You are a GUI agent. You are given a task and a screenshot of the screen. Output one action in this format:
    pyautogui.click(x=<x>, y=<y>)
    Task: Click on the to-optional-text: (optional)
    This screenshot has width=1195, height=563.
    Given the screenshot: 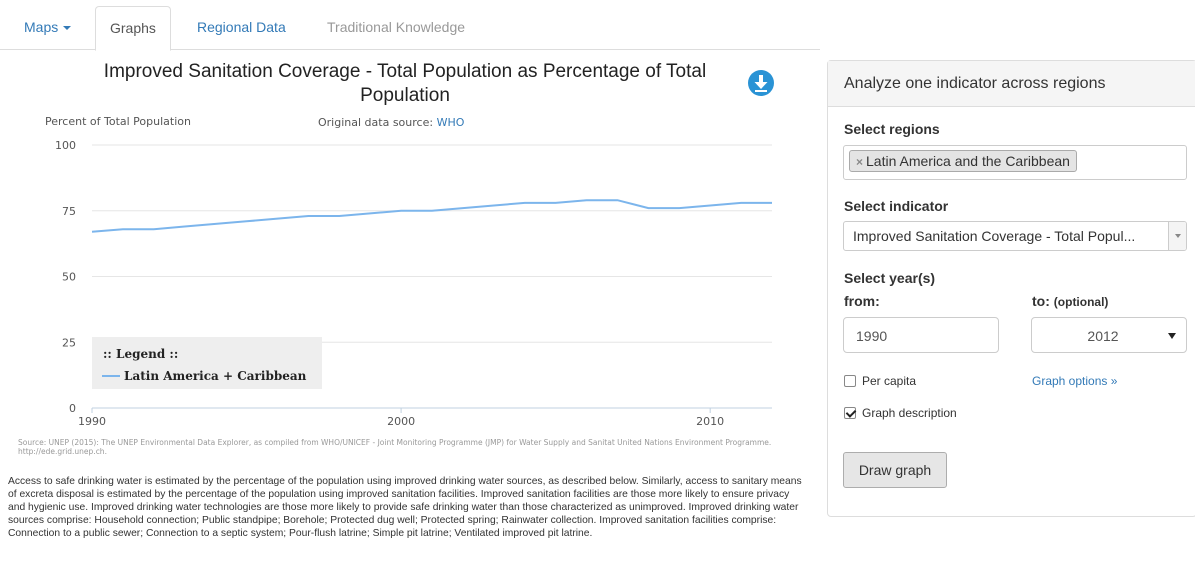 What is the action you would take?
    pyautogui.click(x=1081, y=302)
    